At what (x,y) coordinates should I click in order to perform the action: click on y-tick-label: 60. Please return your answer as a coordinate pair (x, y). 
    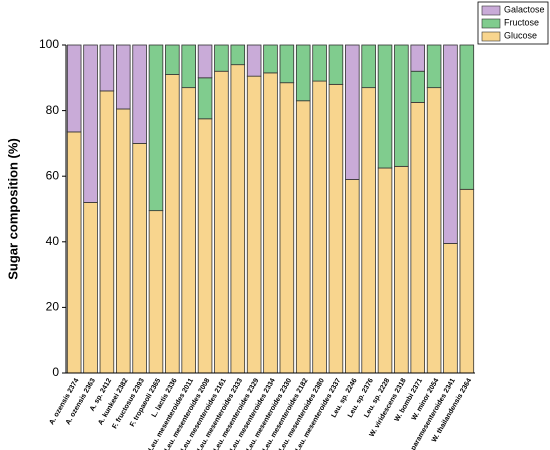
    Looking at the image, I should click on (53, 175).